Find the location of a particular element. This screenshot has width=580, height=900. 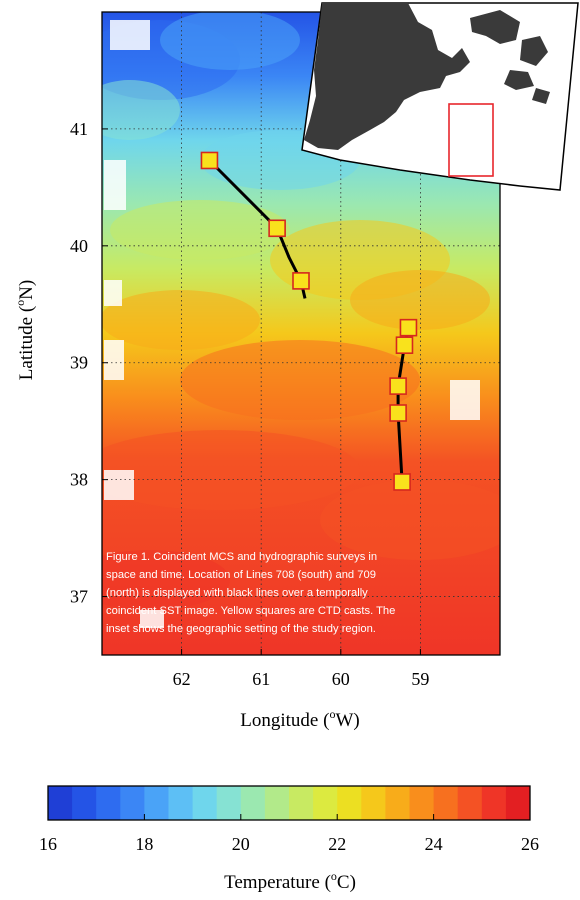

lon-tick-label: 59 is located at coordinates (420, 679).